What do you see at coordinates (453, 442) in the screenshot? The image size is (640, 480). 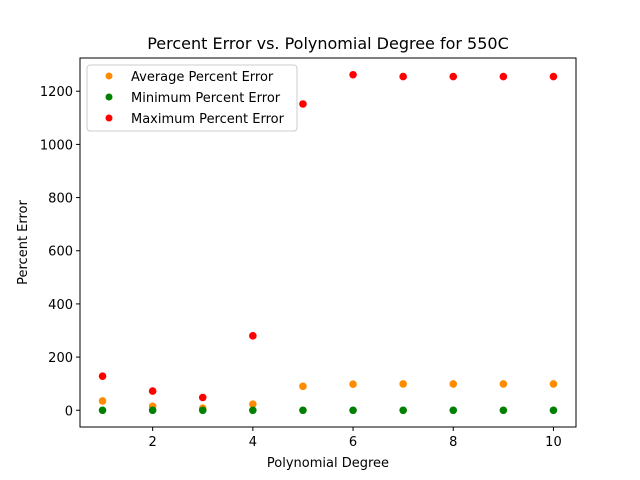 I see `x-tick-label: 8` at bounding box center [453, 442].